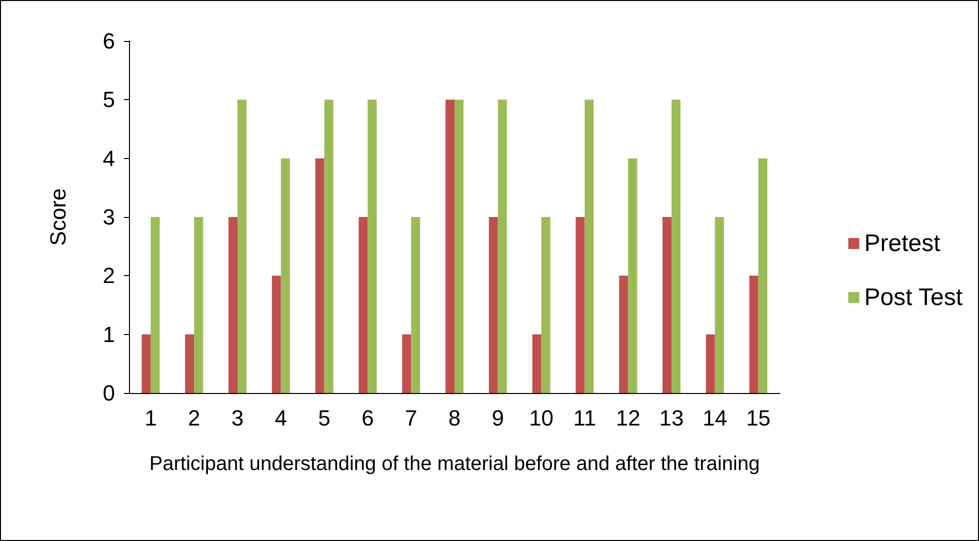  I want to click on y-tick-label: 0, so click(108, 393).